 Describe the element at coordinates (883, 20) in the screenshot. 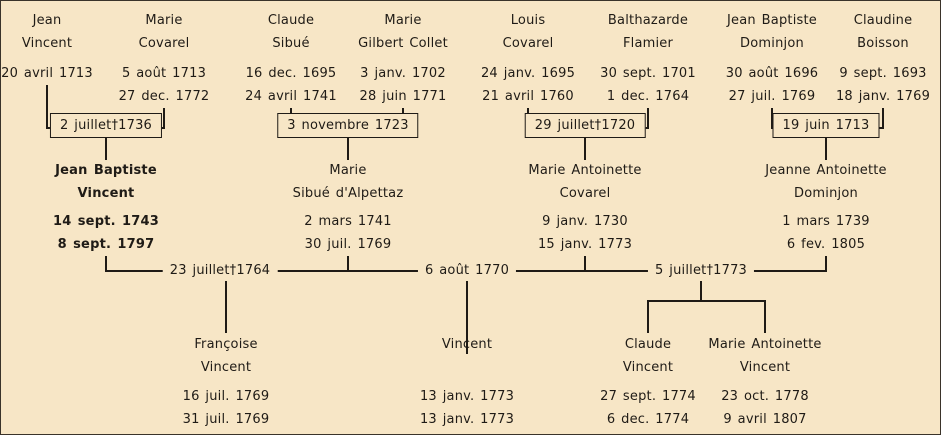

I see `name-line: Claudine` at that location.